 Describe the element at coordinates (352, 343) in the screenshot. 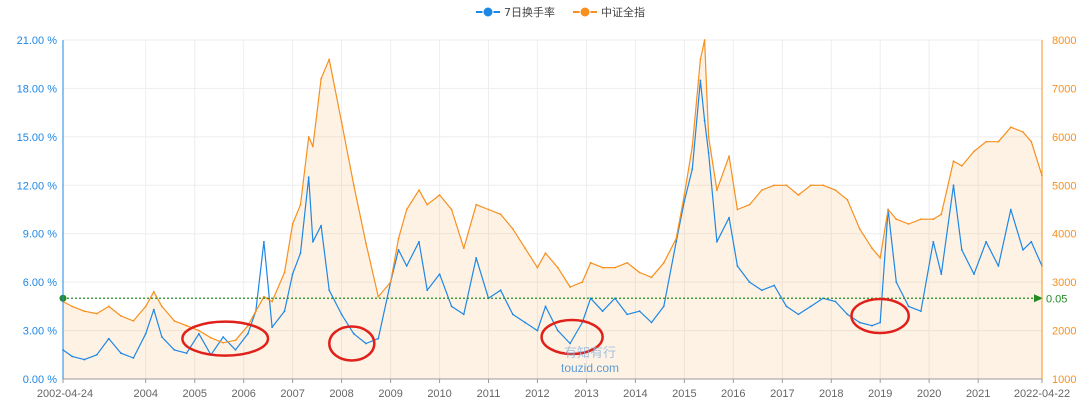

I see `highlight-ellipse` at that location.